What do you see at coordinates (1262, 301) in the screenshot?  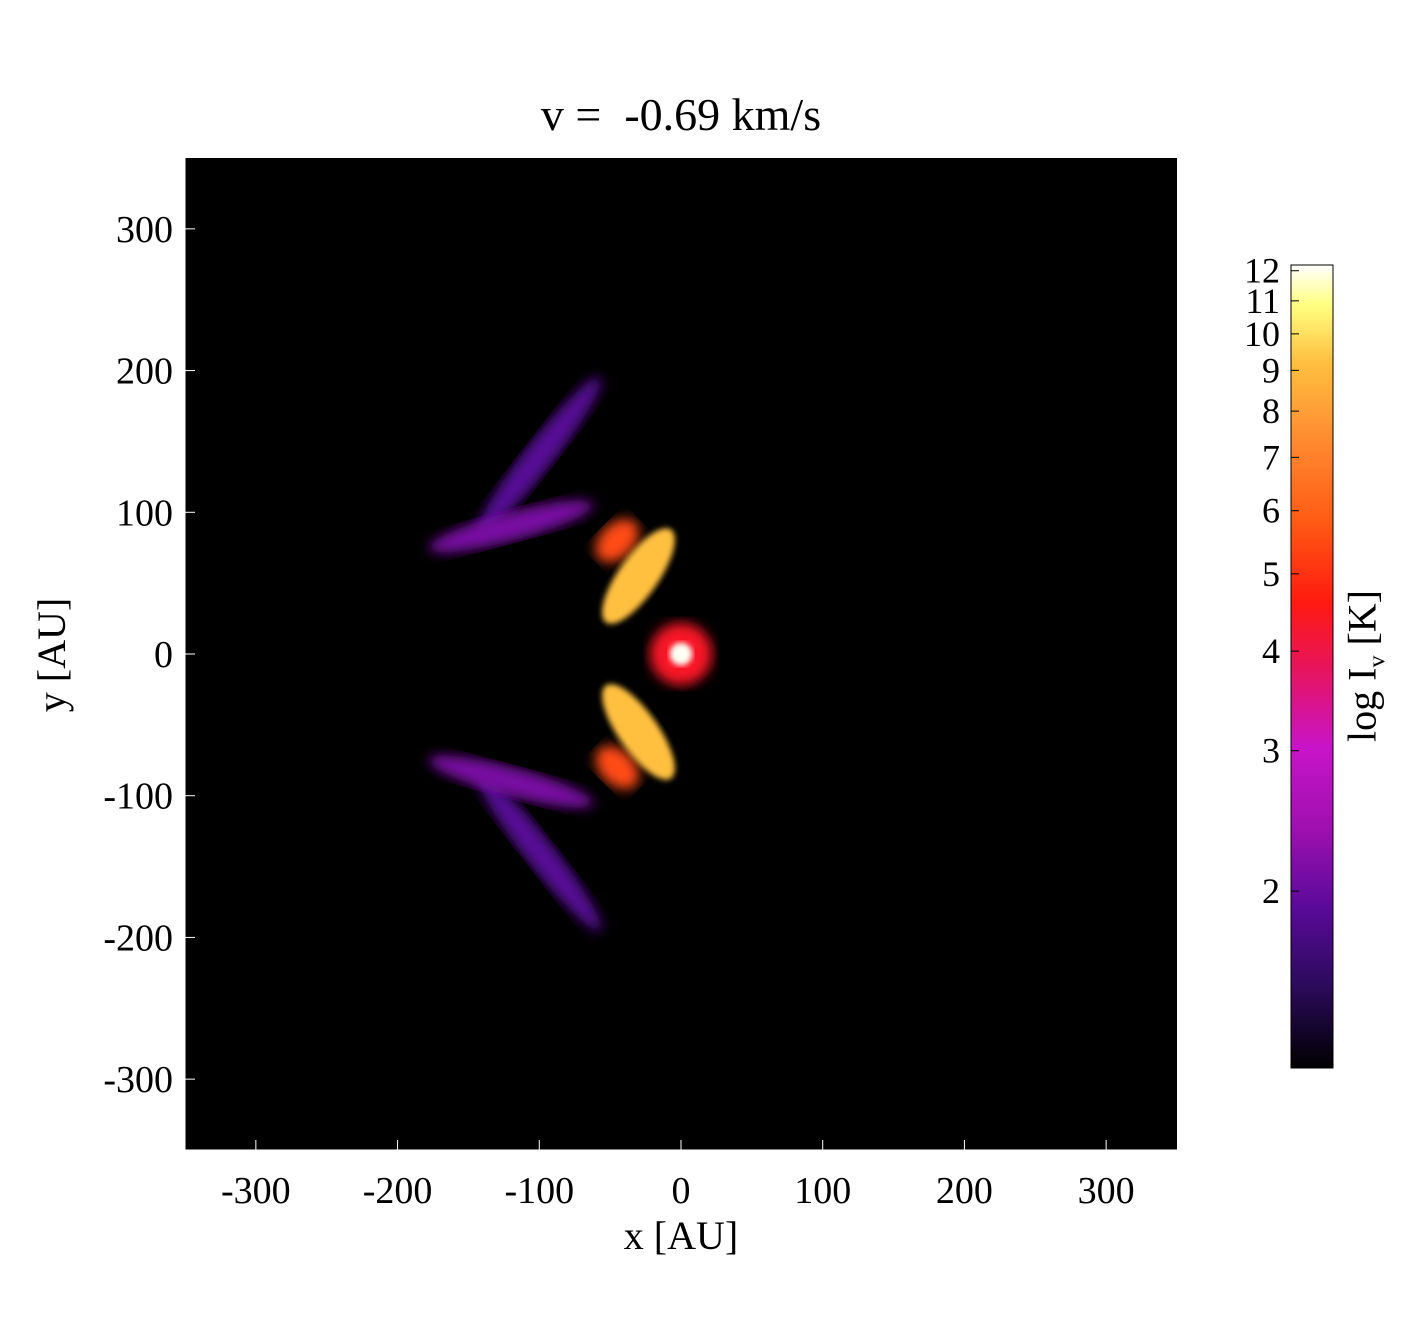 I see `colorbar-tick-label: 11` at bounding box center [1262, 301].